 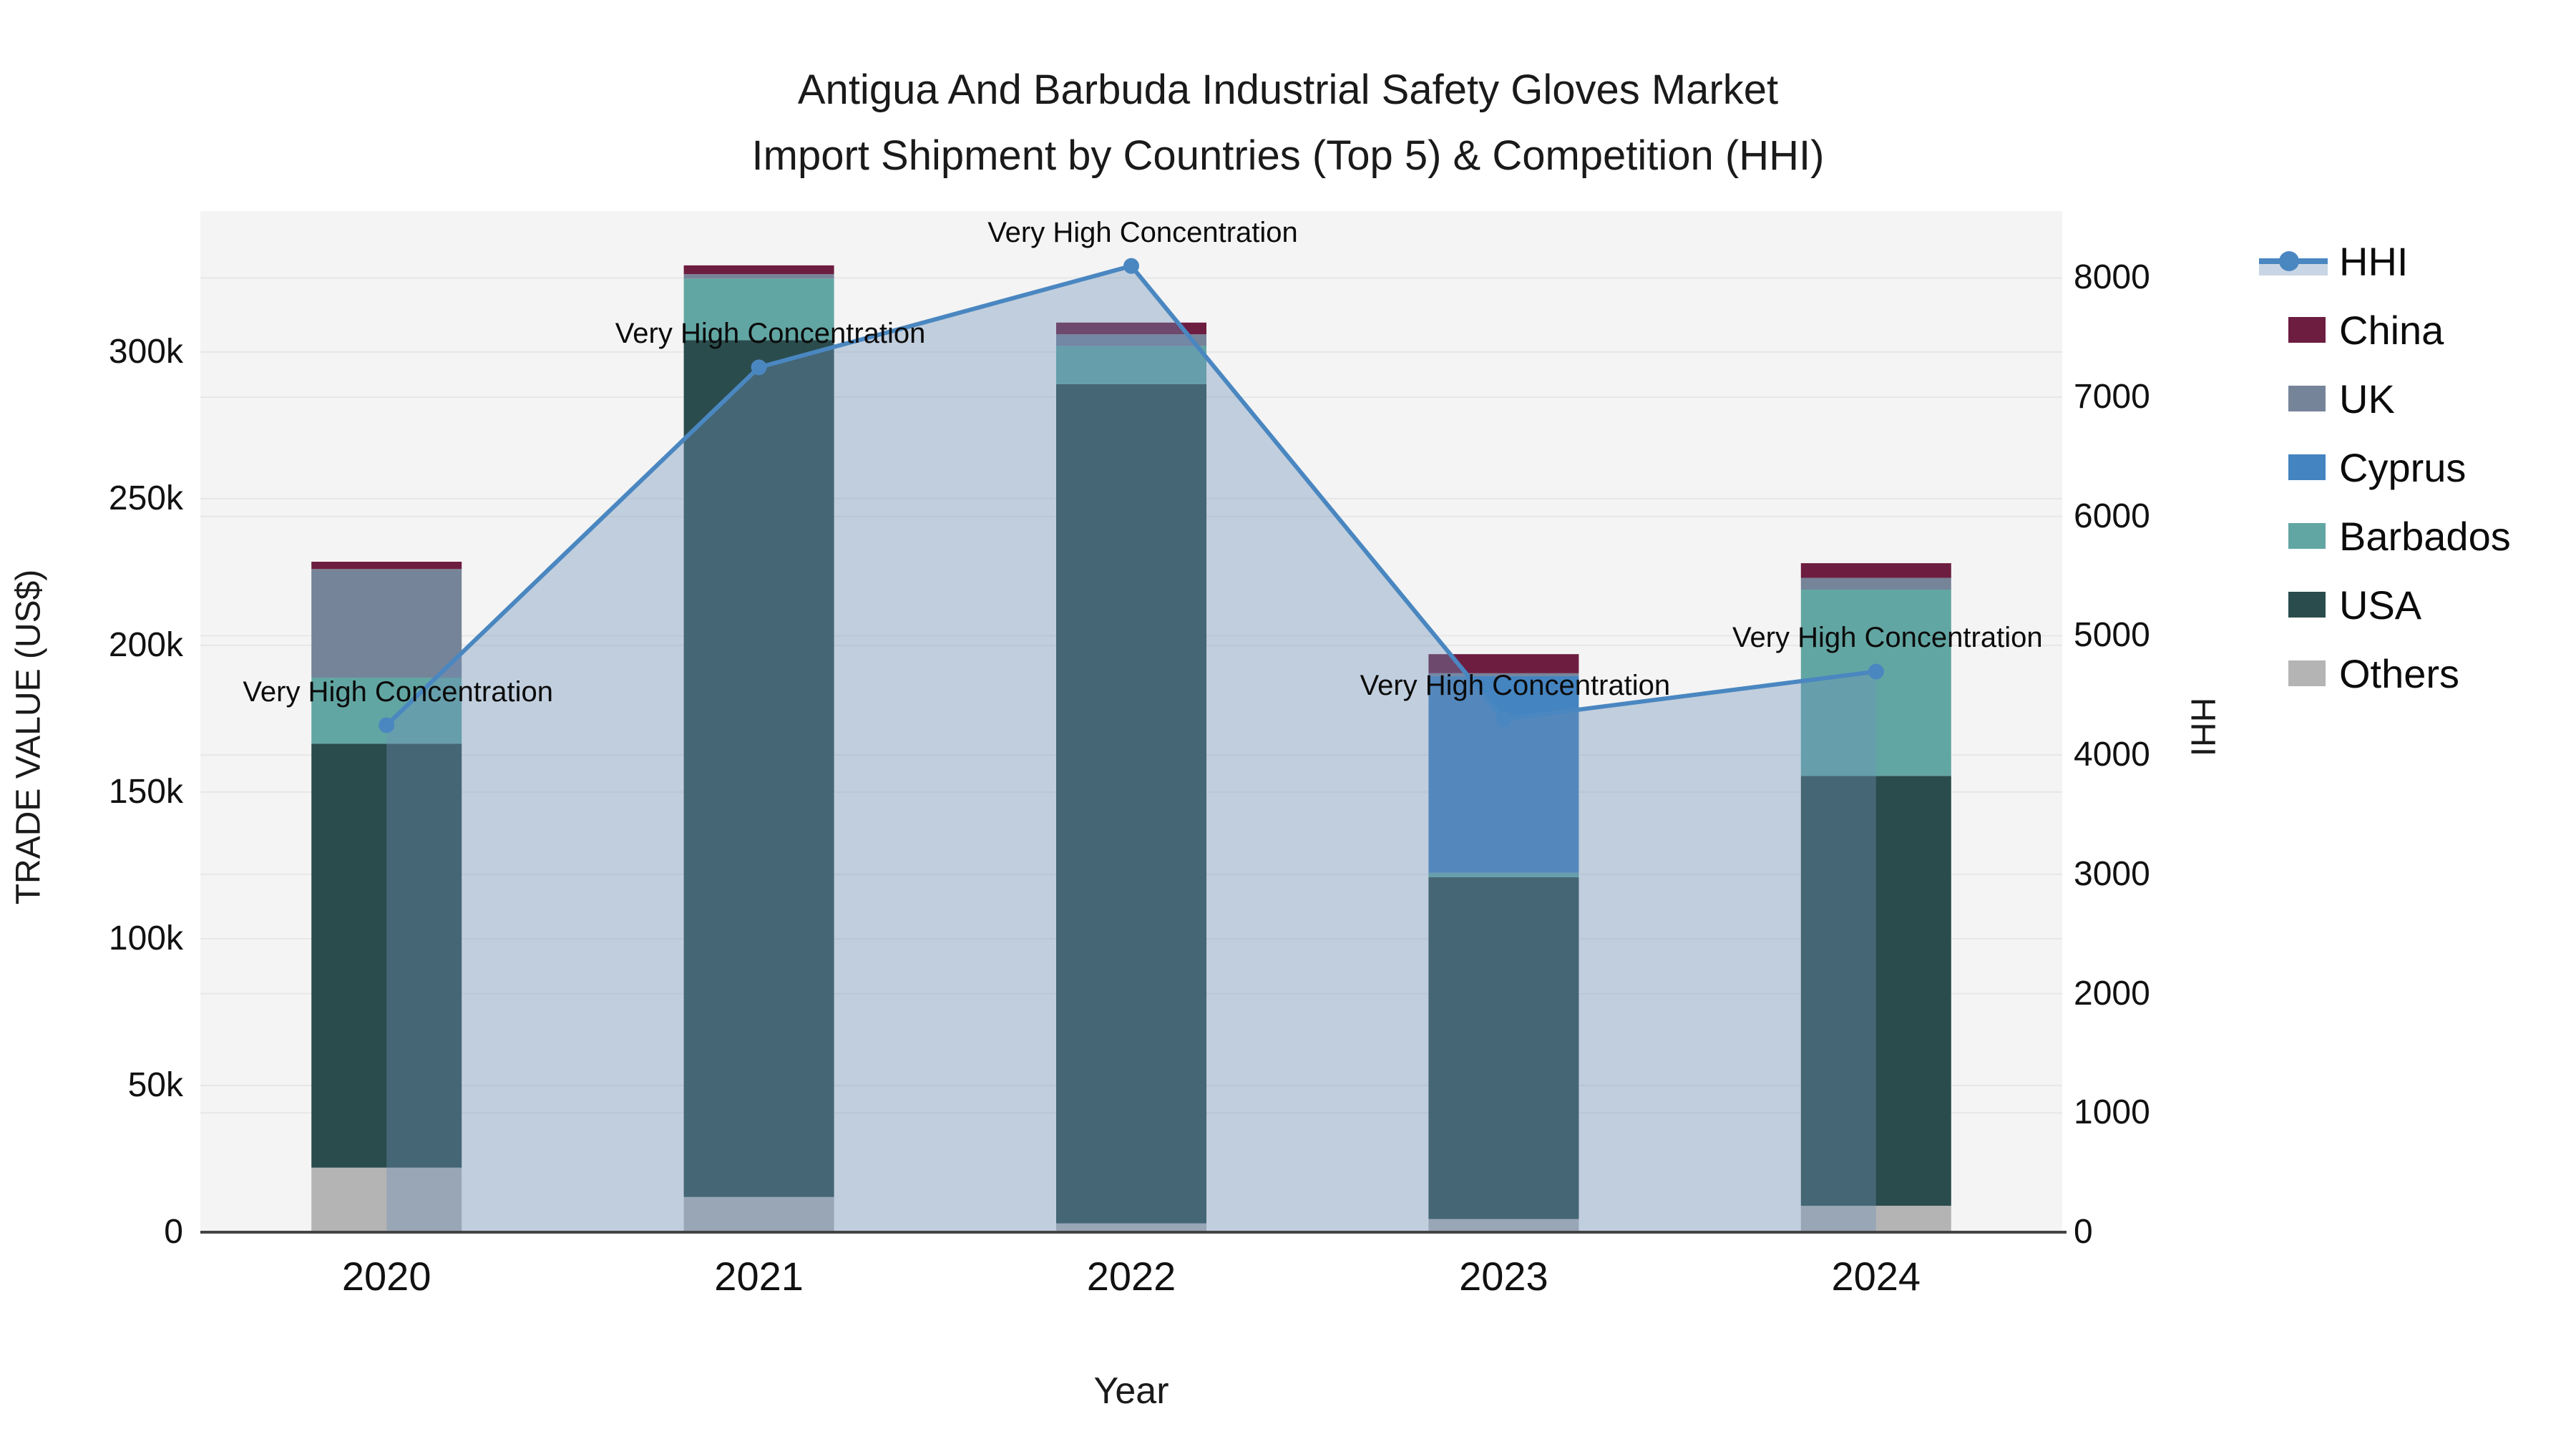 What do you see at coordinates (1503, 1225) in the screenshot?
I see `bar-2023-others` at bounding box center [1503, 1225].